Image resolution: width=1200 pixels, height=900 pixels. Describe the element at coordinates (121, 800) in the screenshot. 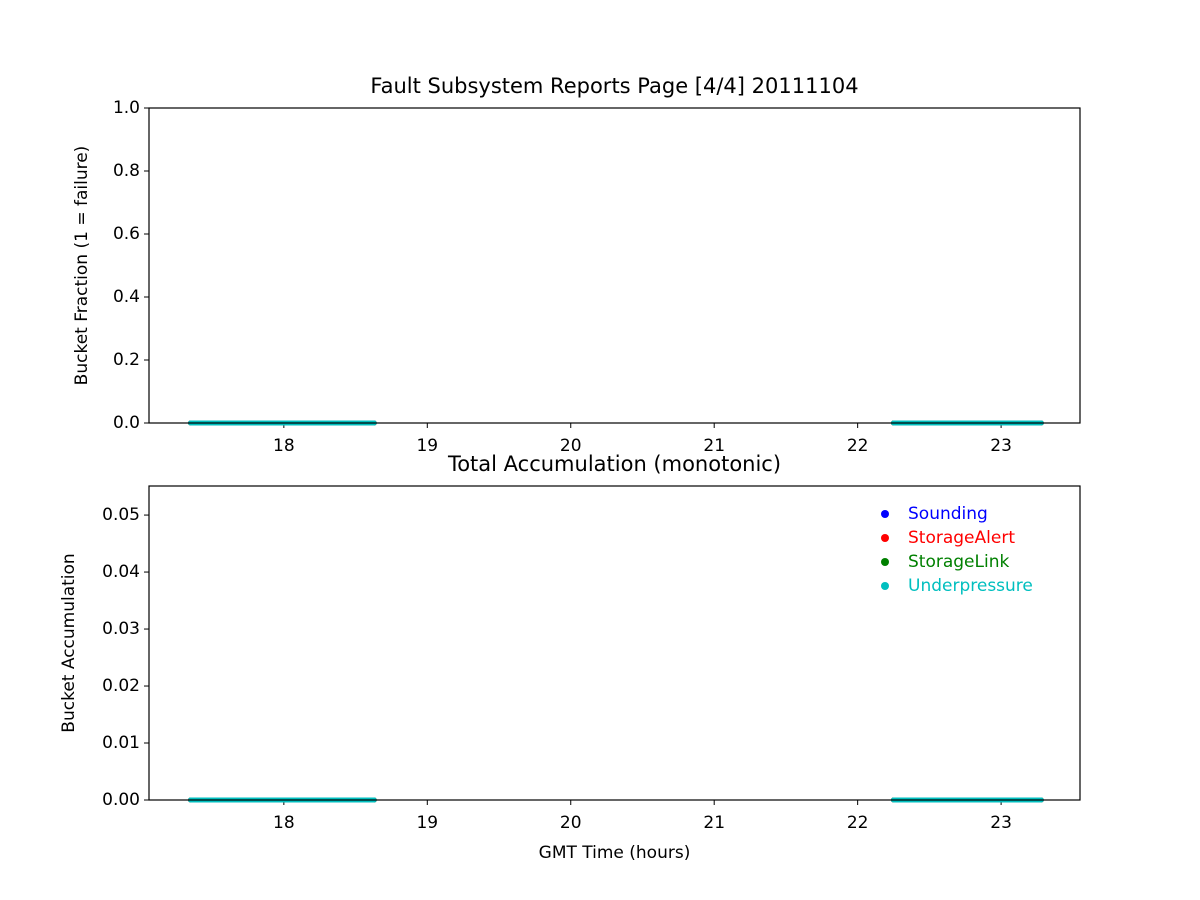

I see `y-tick-label: 0.00` at that location.